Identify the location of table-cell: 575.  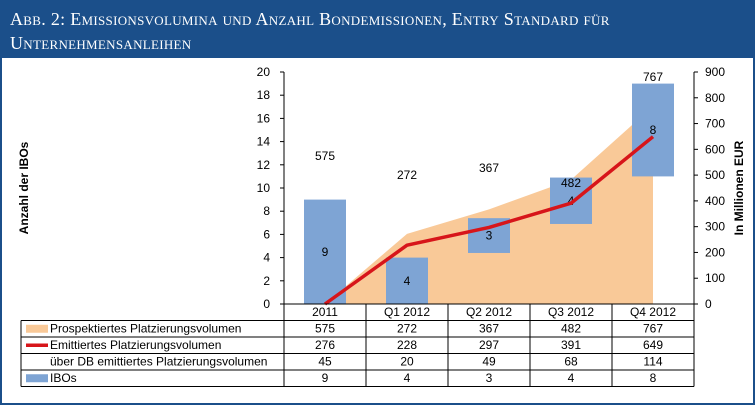
(325, 329).